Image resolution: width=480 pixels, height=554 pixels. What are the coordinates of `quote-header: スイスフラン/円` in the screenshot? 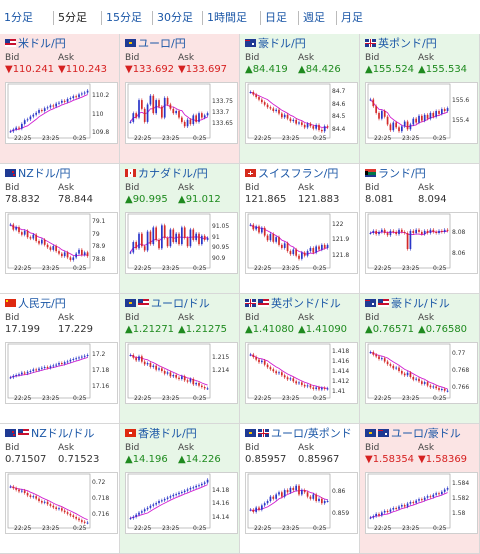 It's located at (291, 173).